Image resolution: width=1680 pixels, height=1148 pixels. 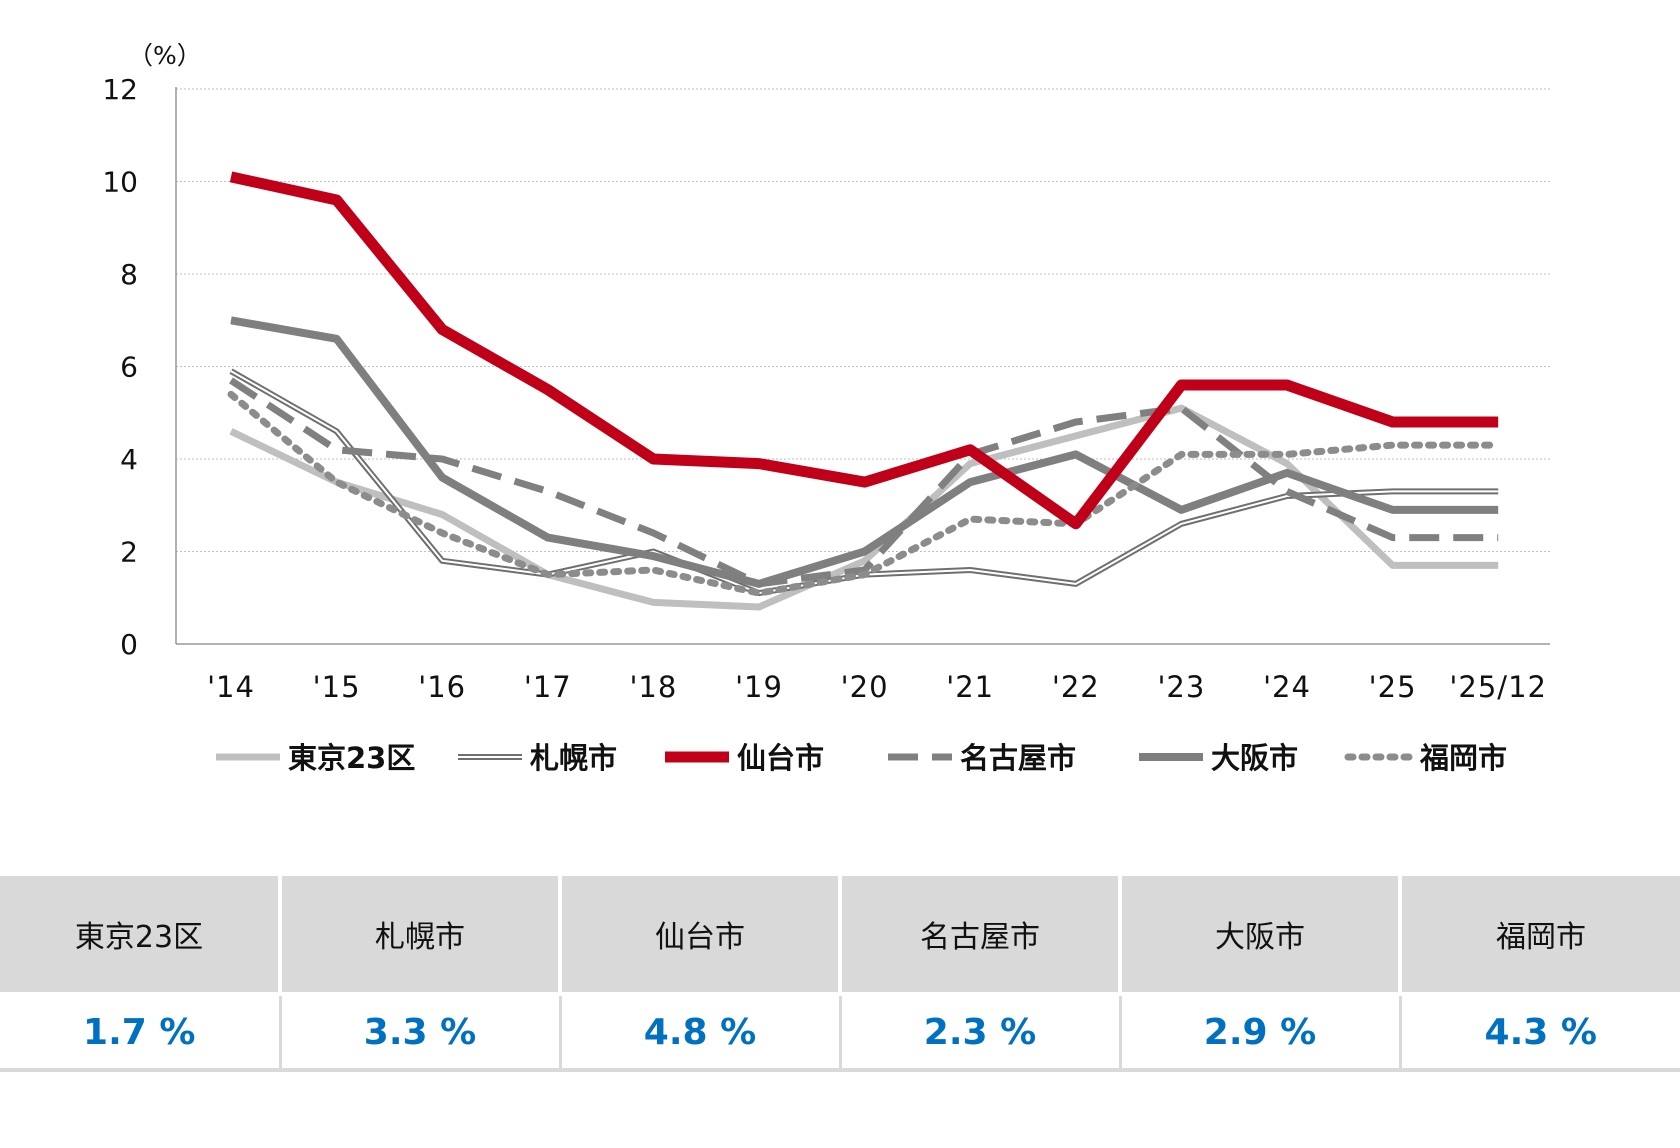 I want to click on table-value-cell: 4.3 %, so click(x=1540, y=1032).